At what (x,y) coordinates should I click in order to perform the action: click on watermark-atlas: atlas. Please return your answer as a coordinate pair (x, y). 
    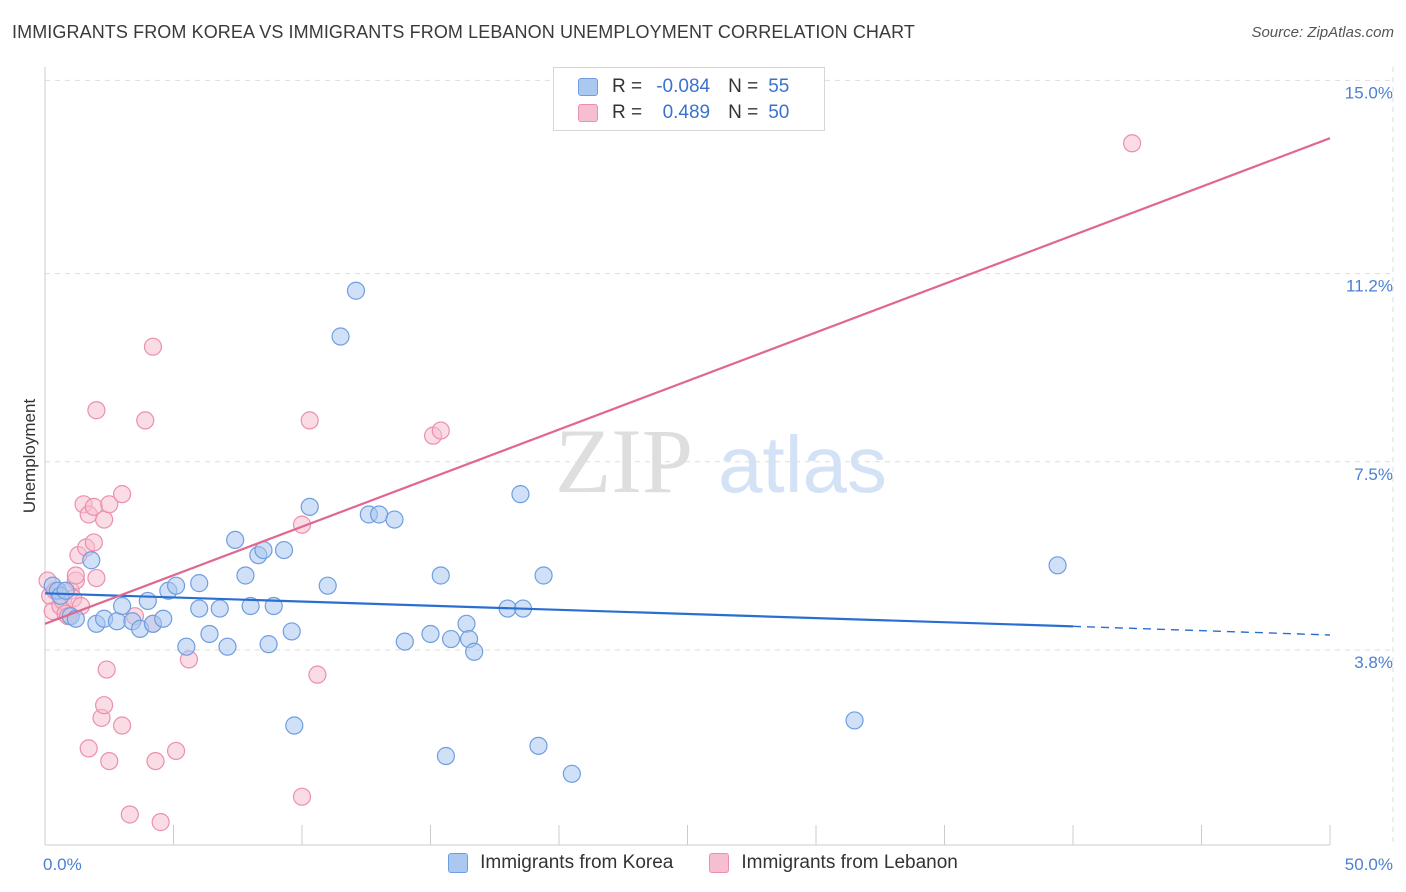
    Looking at the image, I should click on (802, 464).